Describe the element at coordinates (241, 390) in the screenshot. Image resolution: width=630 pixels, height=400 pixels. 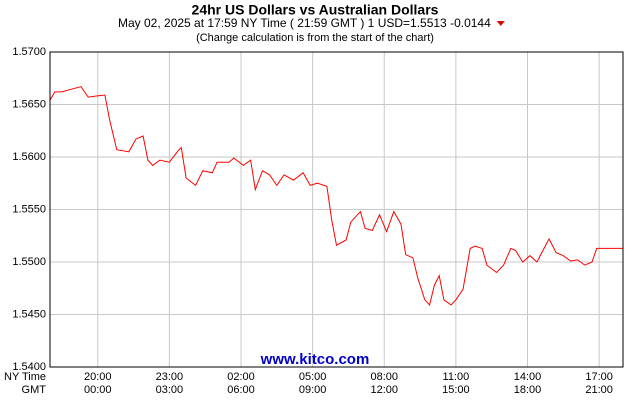
I see `x-tick-label-gmt: 06:00` at that location.